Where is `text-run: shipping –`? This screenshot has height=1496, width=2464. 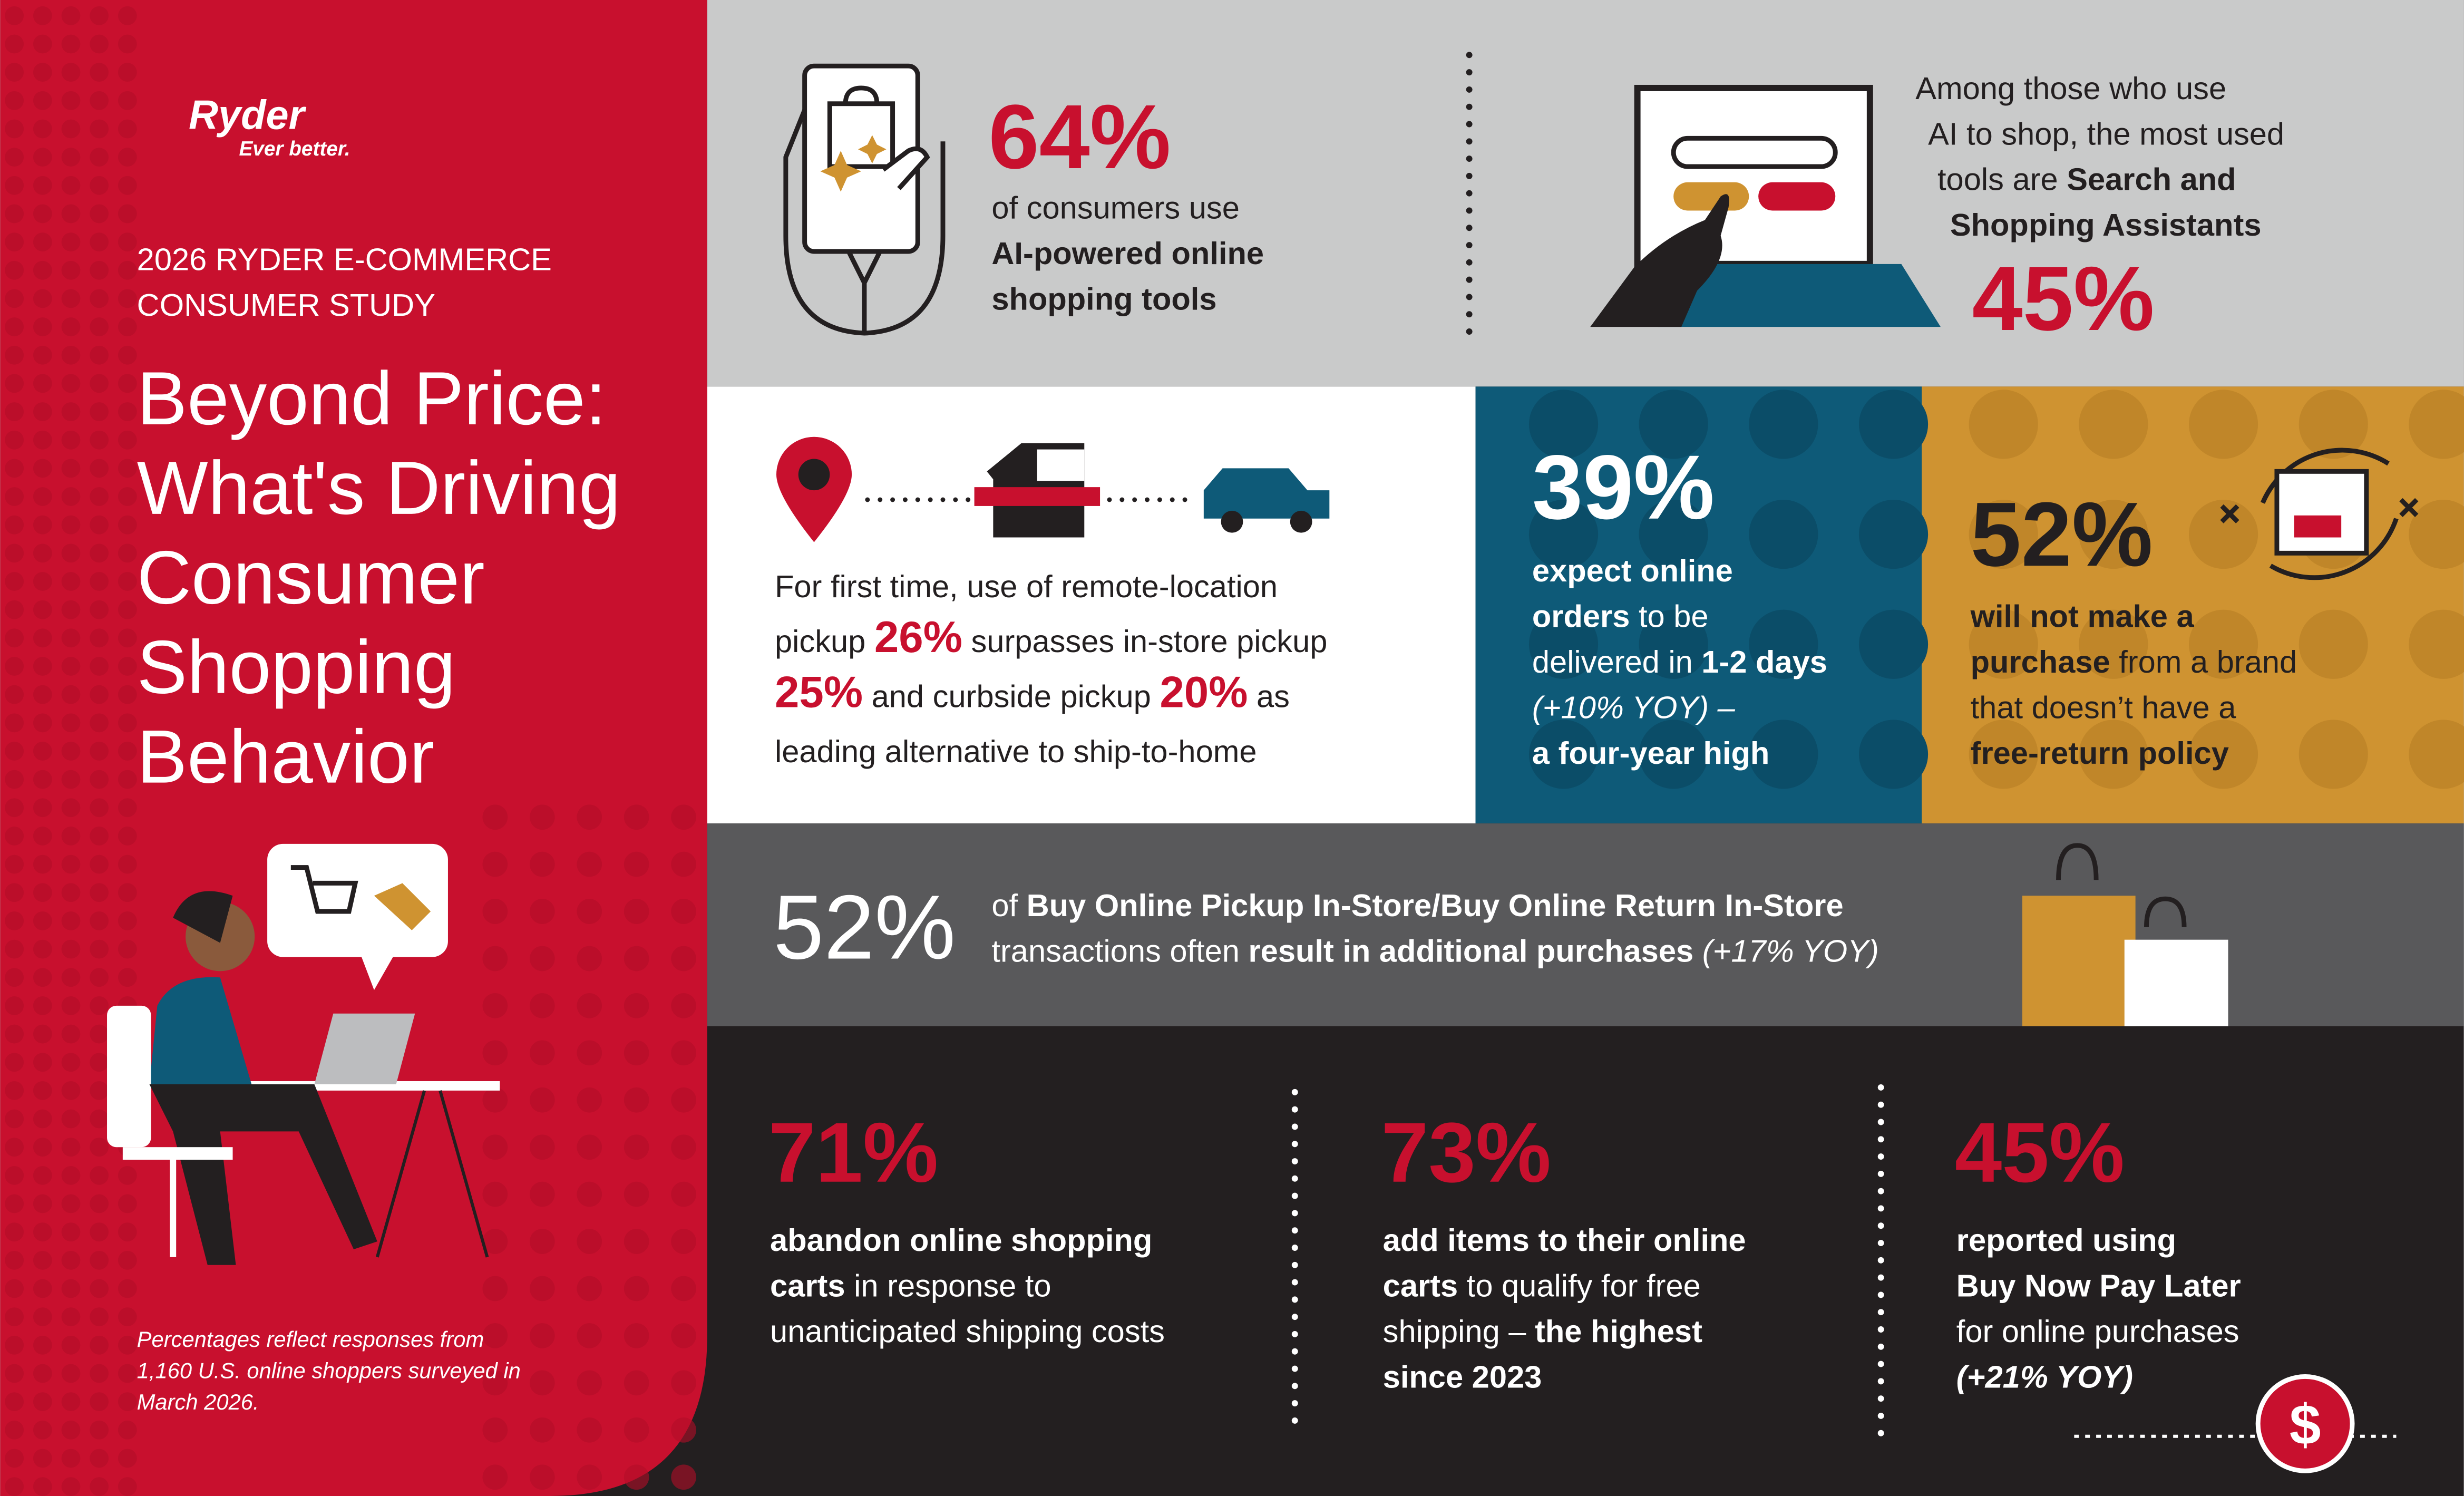
text-run: shipping – is located at coordinates (1459, 1331).